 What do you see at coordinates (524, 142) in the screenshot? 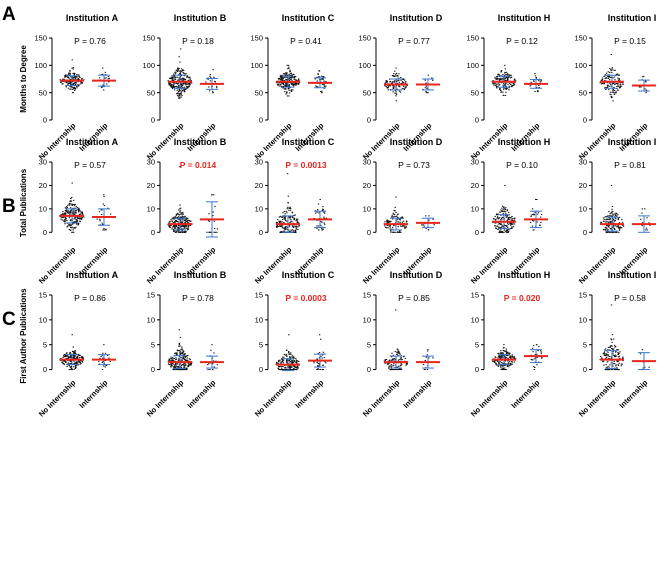
I see `subplot-title: Institution H` at bounding box center [524, 142].